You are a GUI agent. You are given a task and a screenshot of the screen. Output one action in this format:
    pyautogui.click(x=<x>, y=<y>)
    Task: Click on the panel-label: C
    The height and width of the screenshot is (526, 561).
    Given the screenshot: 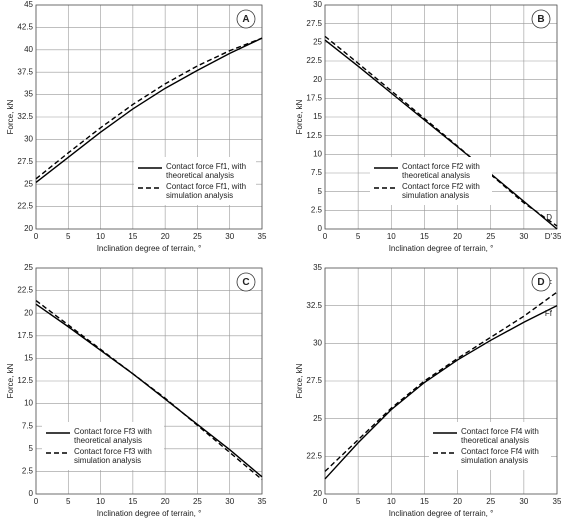 What is the action you would take?
    pyautogui.click(x=245, y=282)
    